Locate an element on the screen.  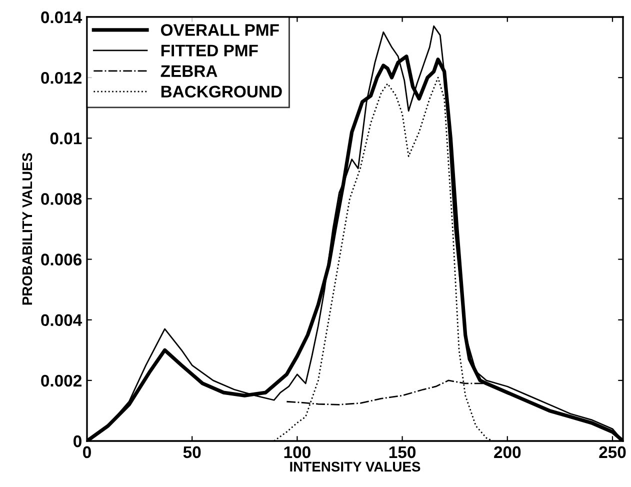
x-tick-label: 50 is located at coordinates (192, 452).